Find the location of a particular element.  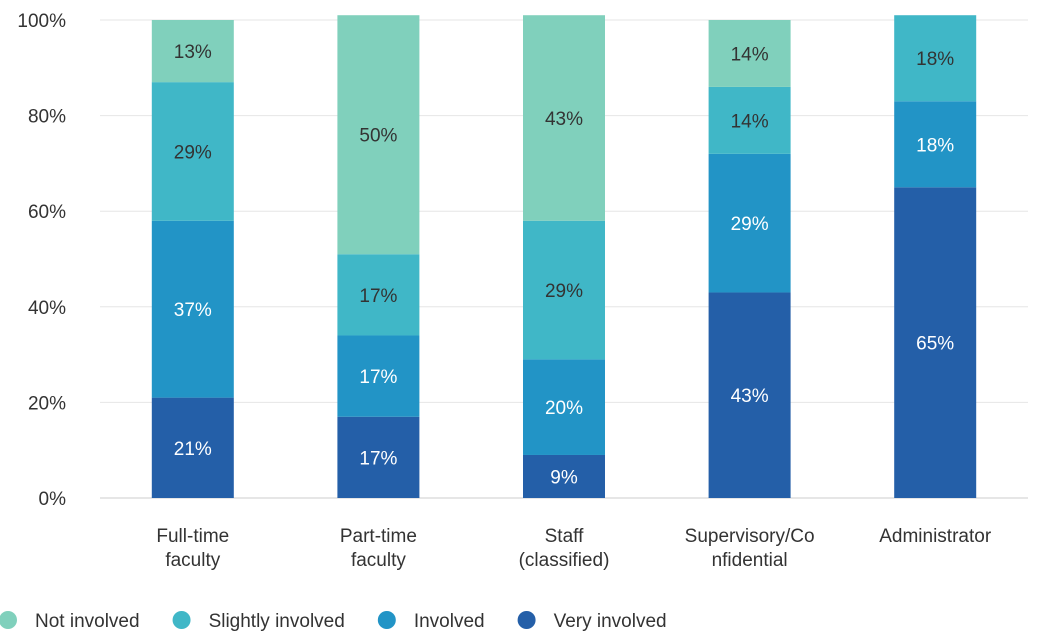

legend-label: Very involved is located at coordinates (610, 621).